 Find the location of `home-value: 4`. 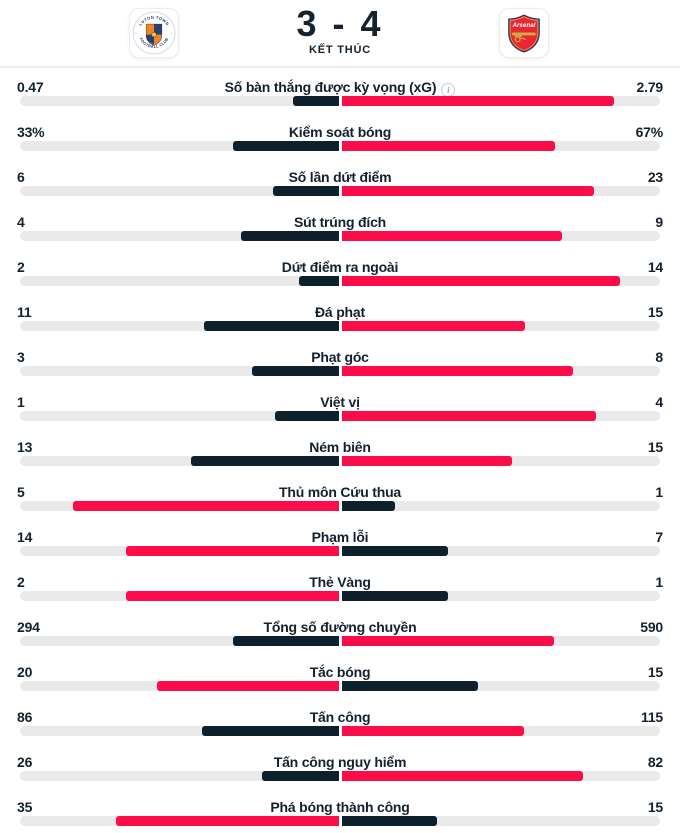

home-value: 4 is located at coordinates (21, 222).